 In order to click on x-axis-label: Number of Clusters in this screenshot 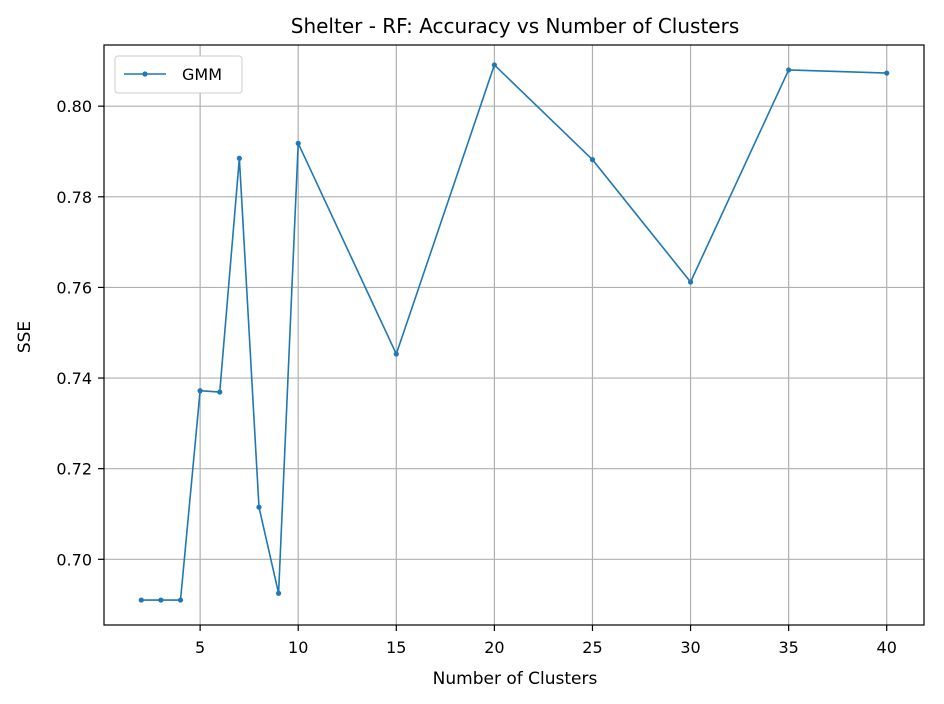, I will do `click(515, 679)`.